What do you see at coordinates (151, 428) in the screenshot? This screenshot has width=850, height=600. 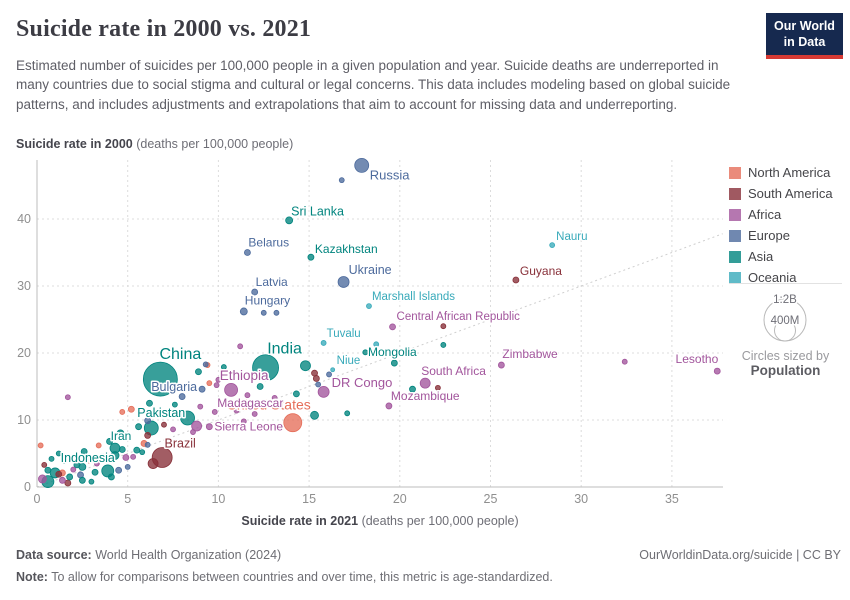 I see `data-point-pakistan` at bounding box center [151, 428].